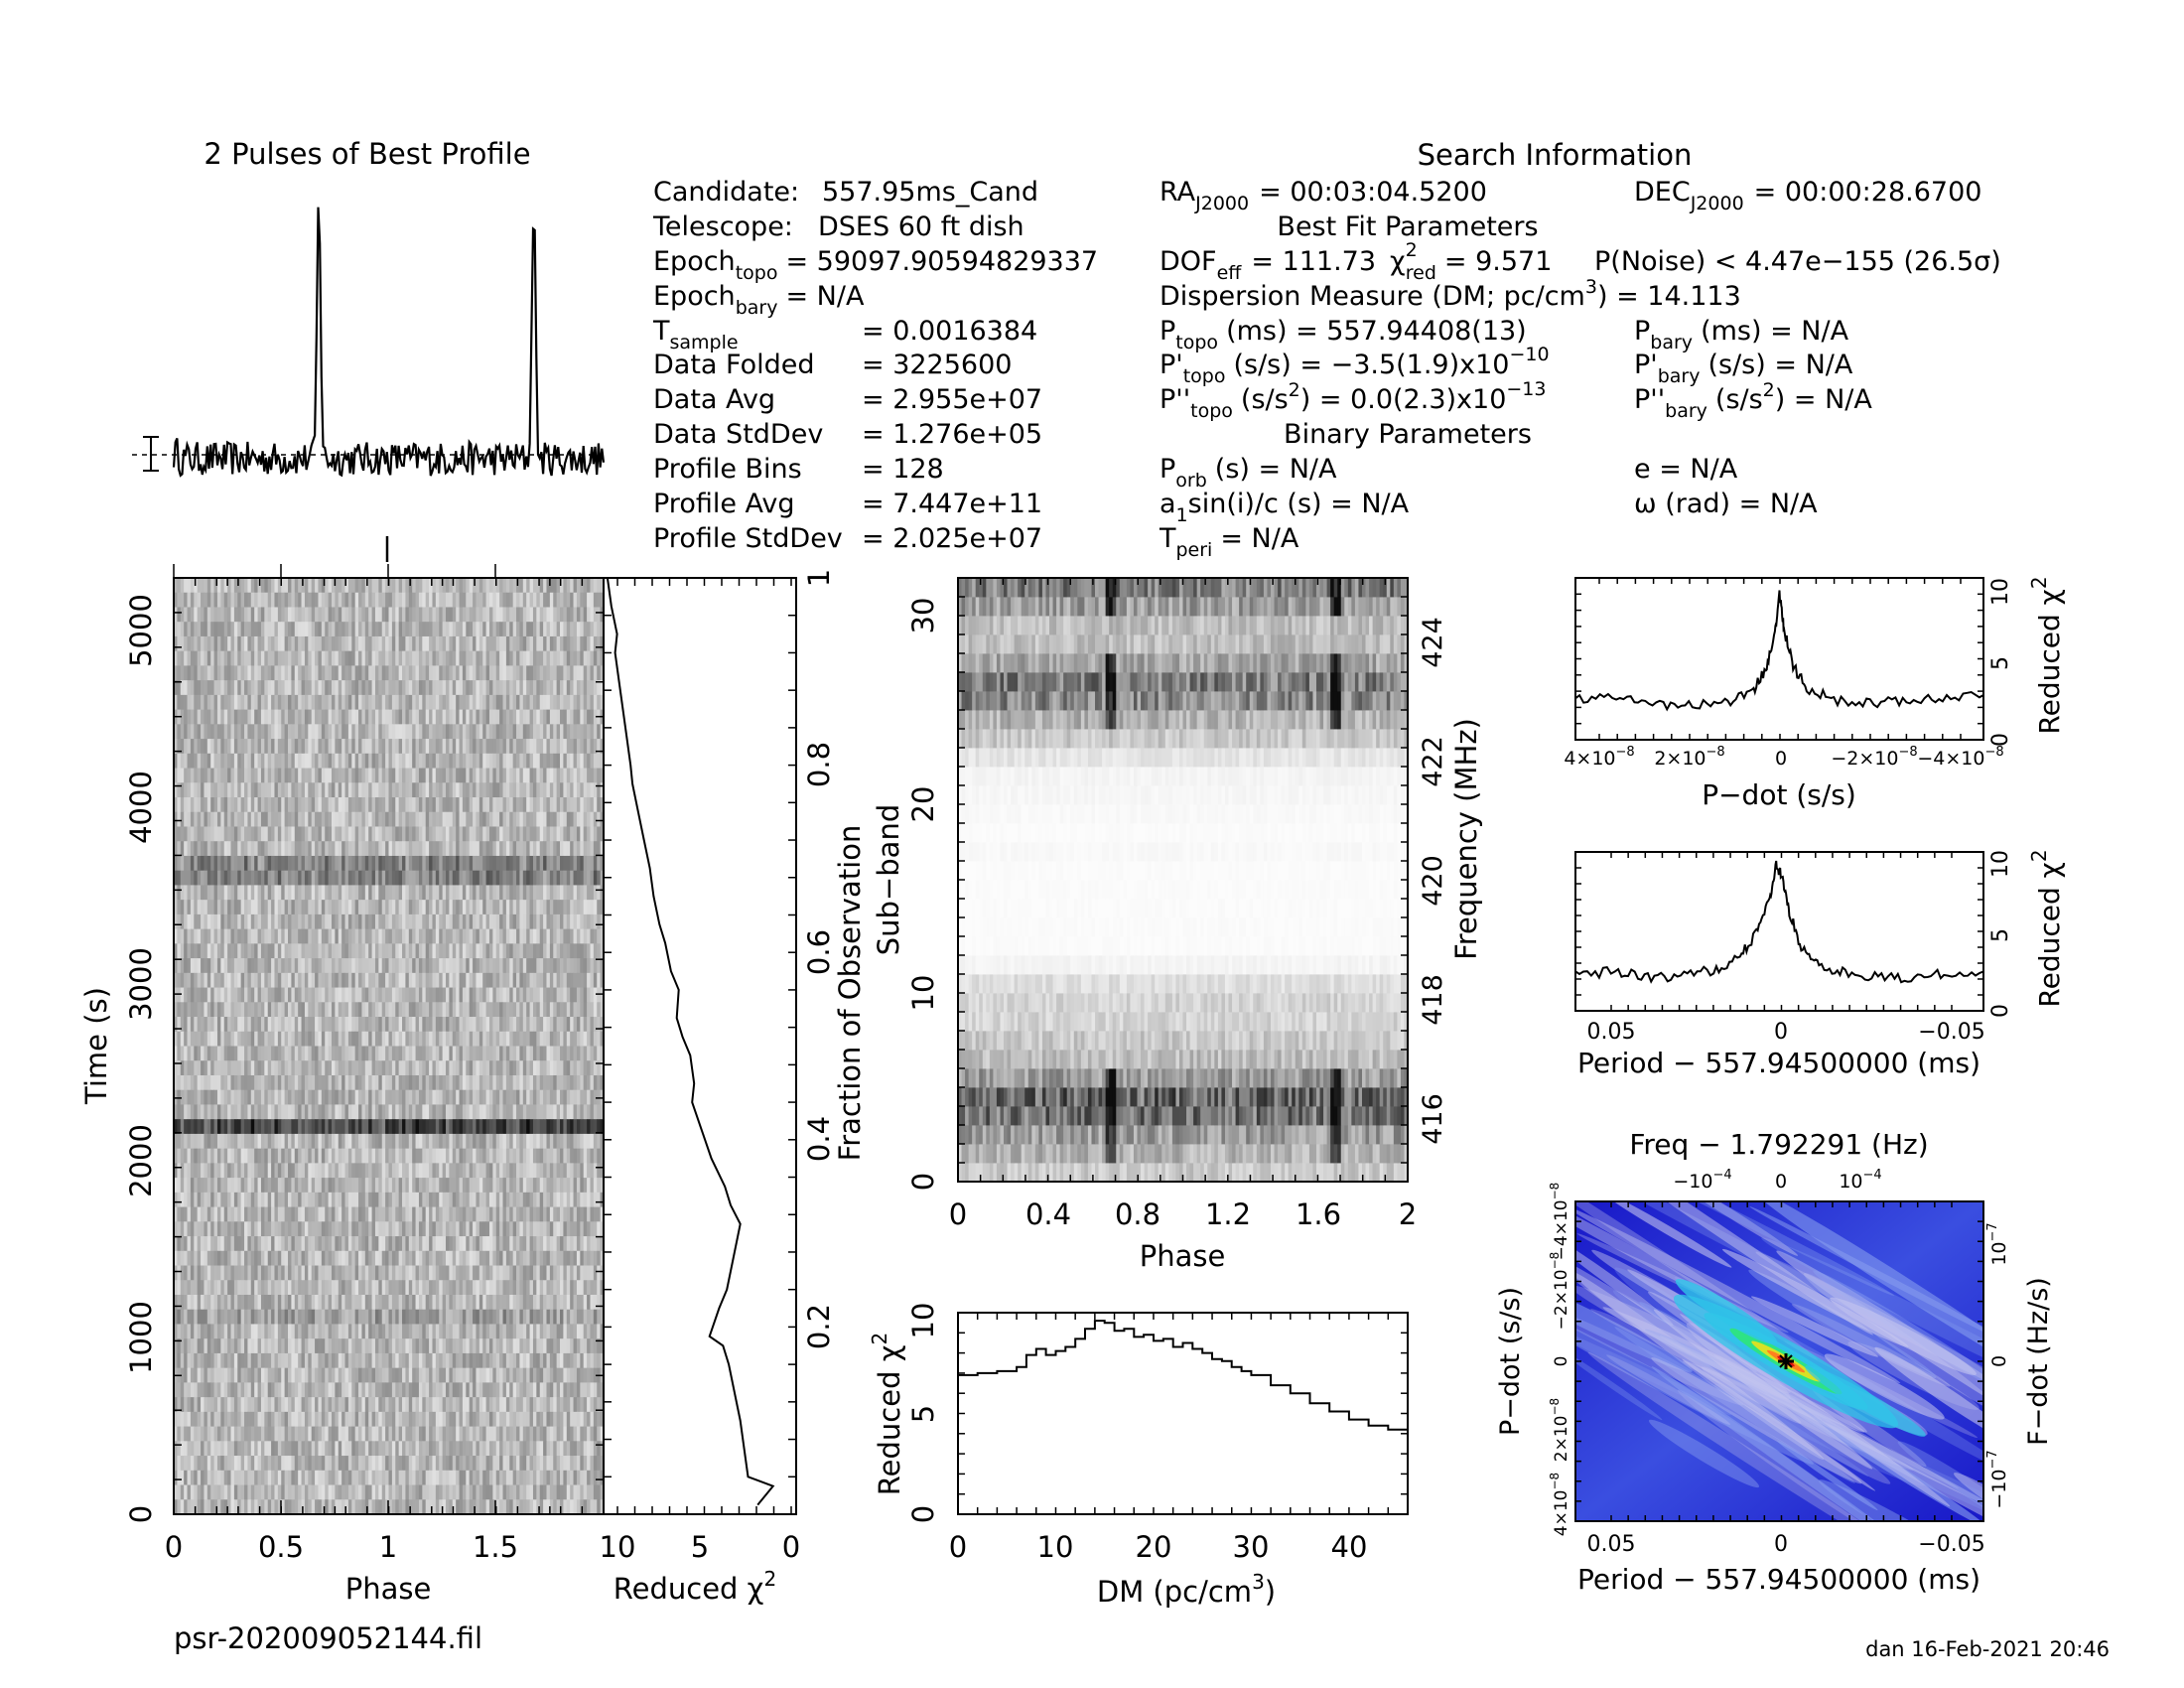 This screenshot has width=2184, height=1688. What do you see at coordinates (952, 399) in the screenshot?
I see `data-avg-value: = 2.955e+07` at bounding box center [952, 399].